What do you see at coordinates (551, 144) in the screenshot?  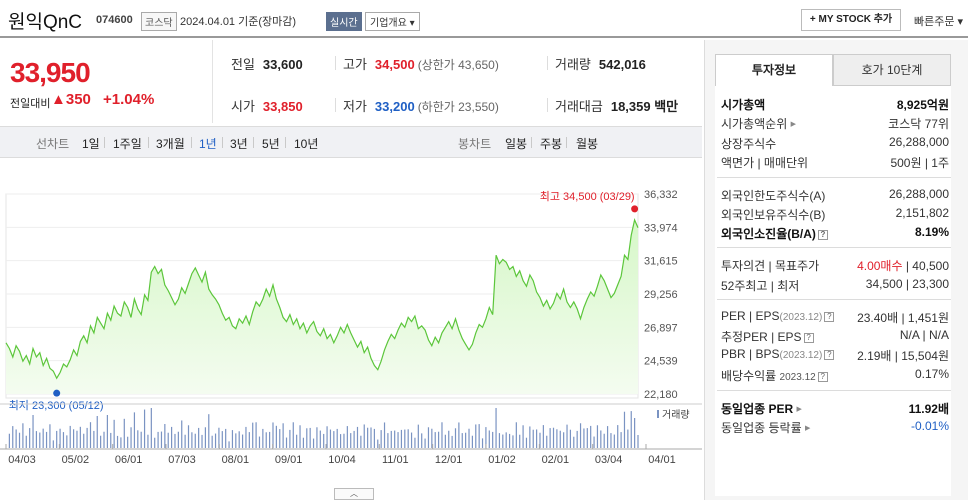 I see `candle-weekly: 주봉` at bounding box center [551, 144].